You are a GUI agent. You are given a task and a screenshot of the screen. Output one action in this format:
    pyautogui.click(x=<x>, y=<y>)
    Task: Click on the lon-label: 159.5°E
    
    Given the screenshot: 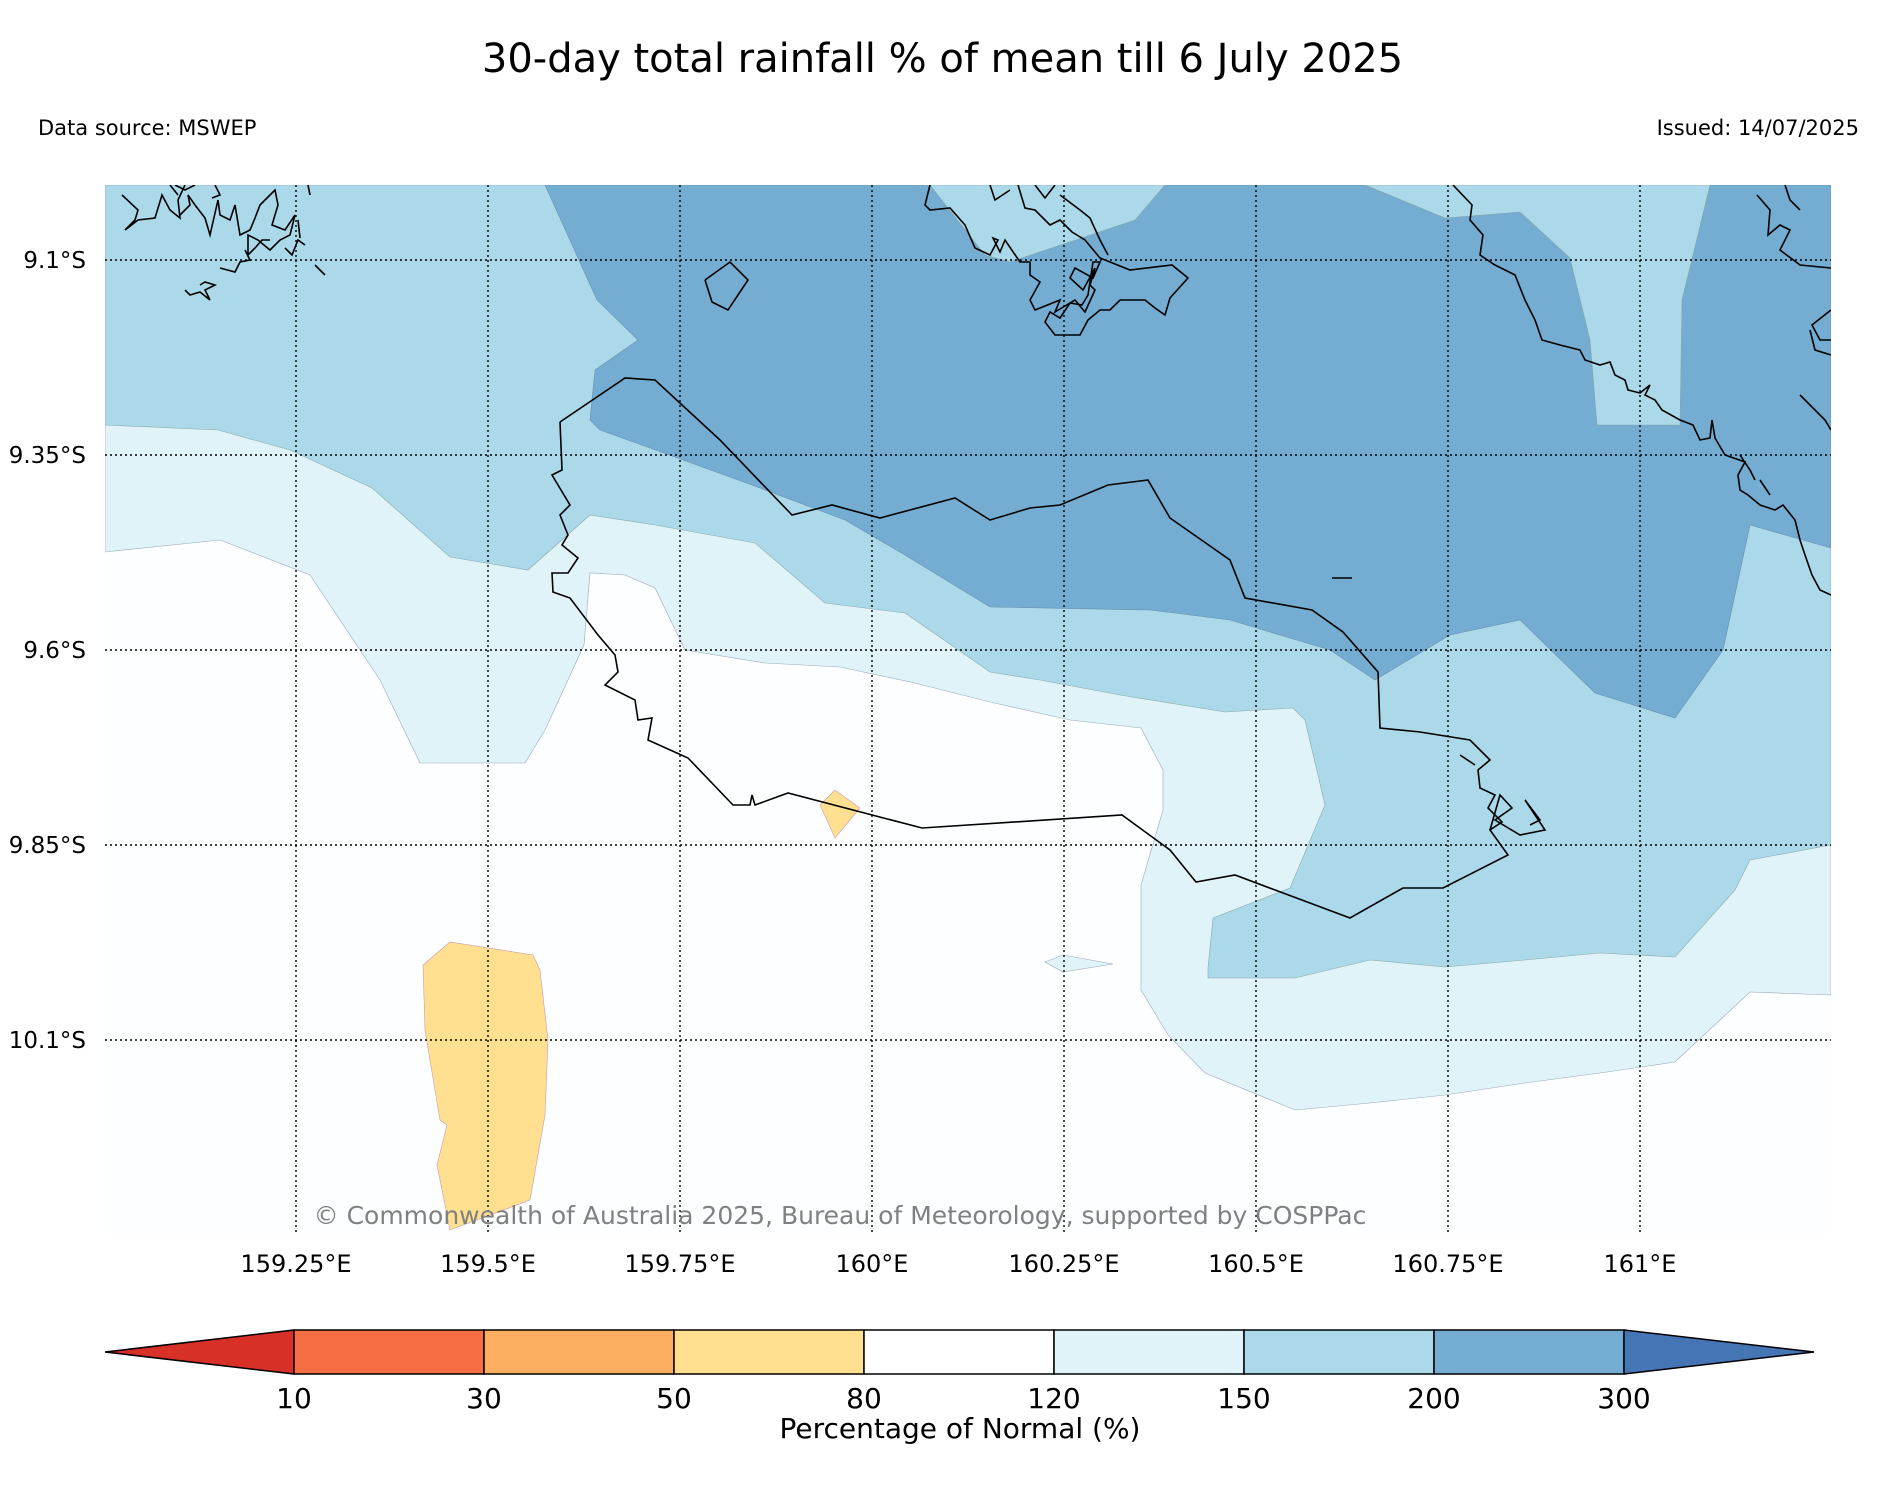 What is the action you would take?
    pyautogui.click(x=488, y=1264)
    